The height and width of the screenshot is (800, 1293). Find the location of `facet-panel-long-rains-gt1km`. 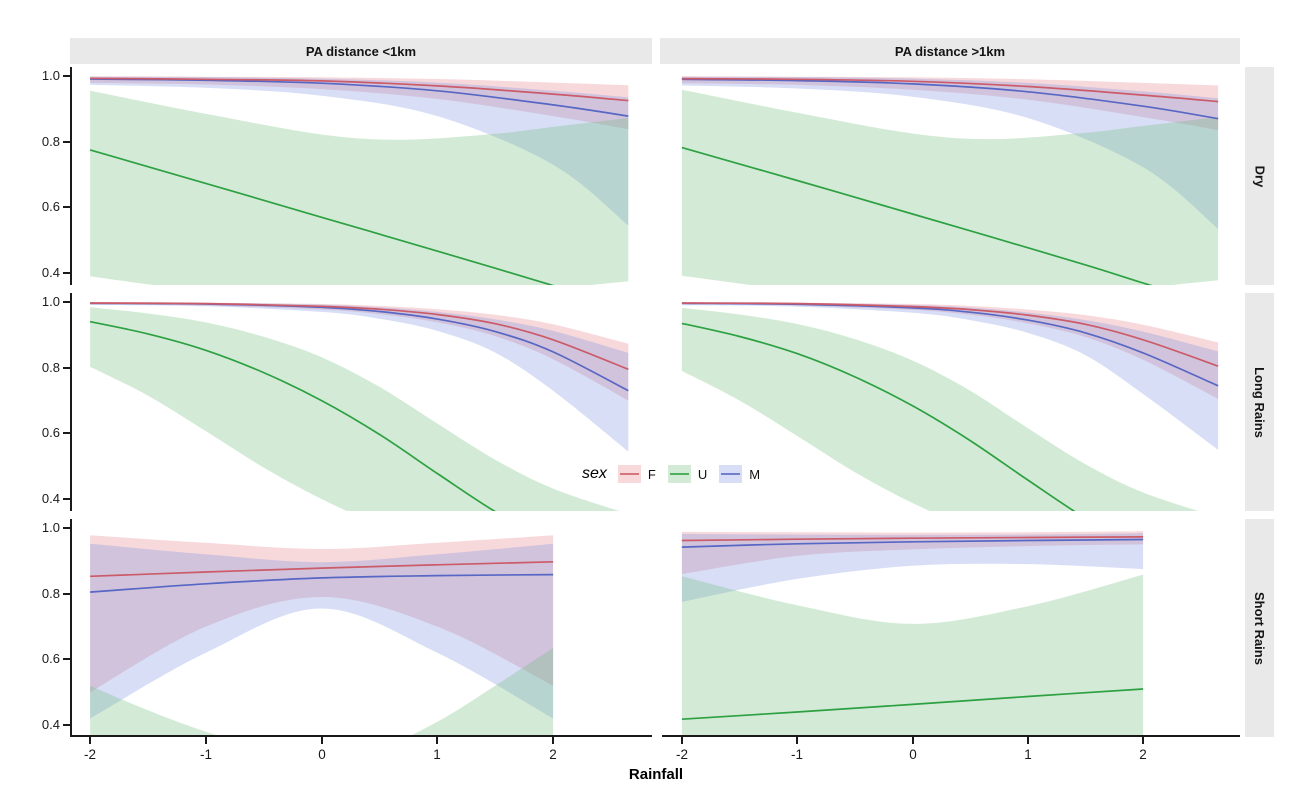

facet-panel-long-rains-gt1km is located at coordinates (950, 406).